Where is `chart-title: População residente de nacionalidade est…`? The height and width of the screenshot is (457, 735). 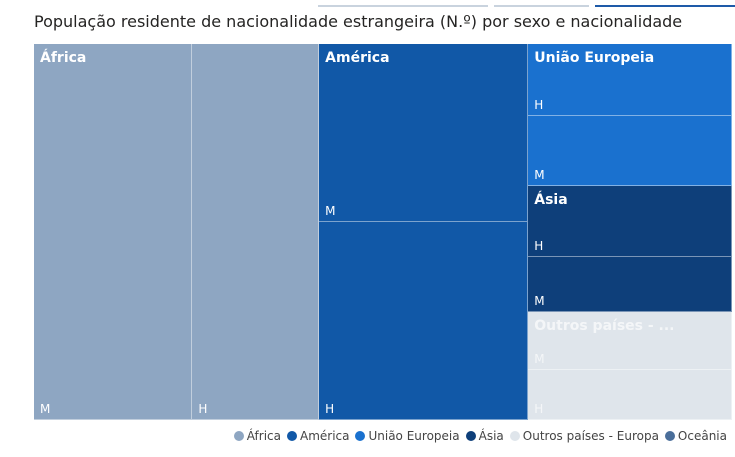
chart-title: População residente de nacionalidade est… is located at coordinates (358, 21).